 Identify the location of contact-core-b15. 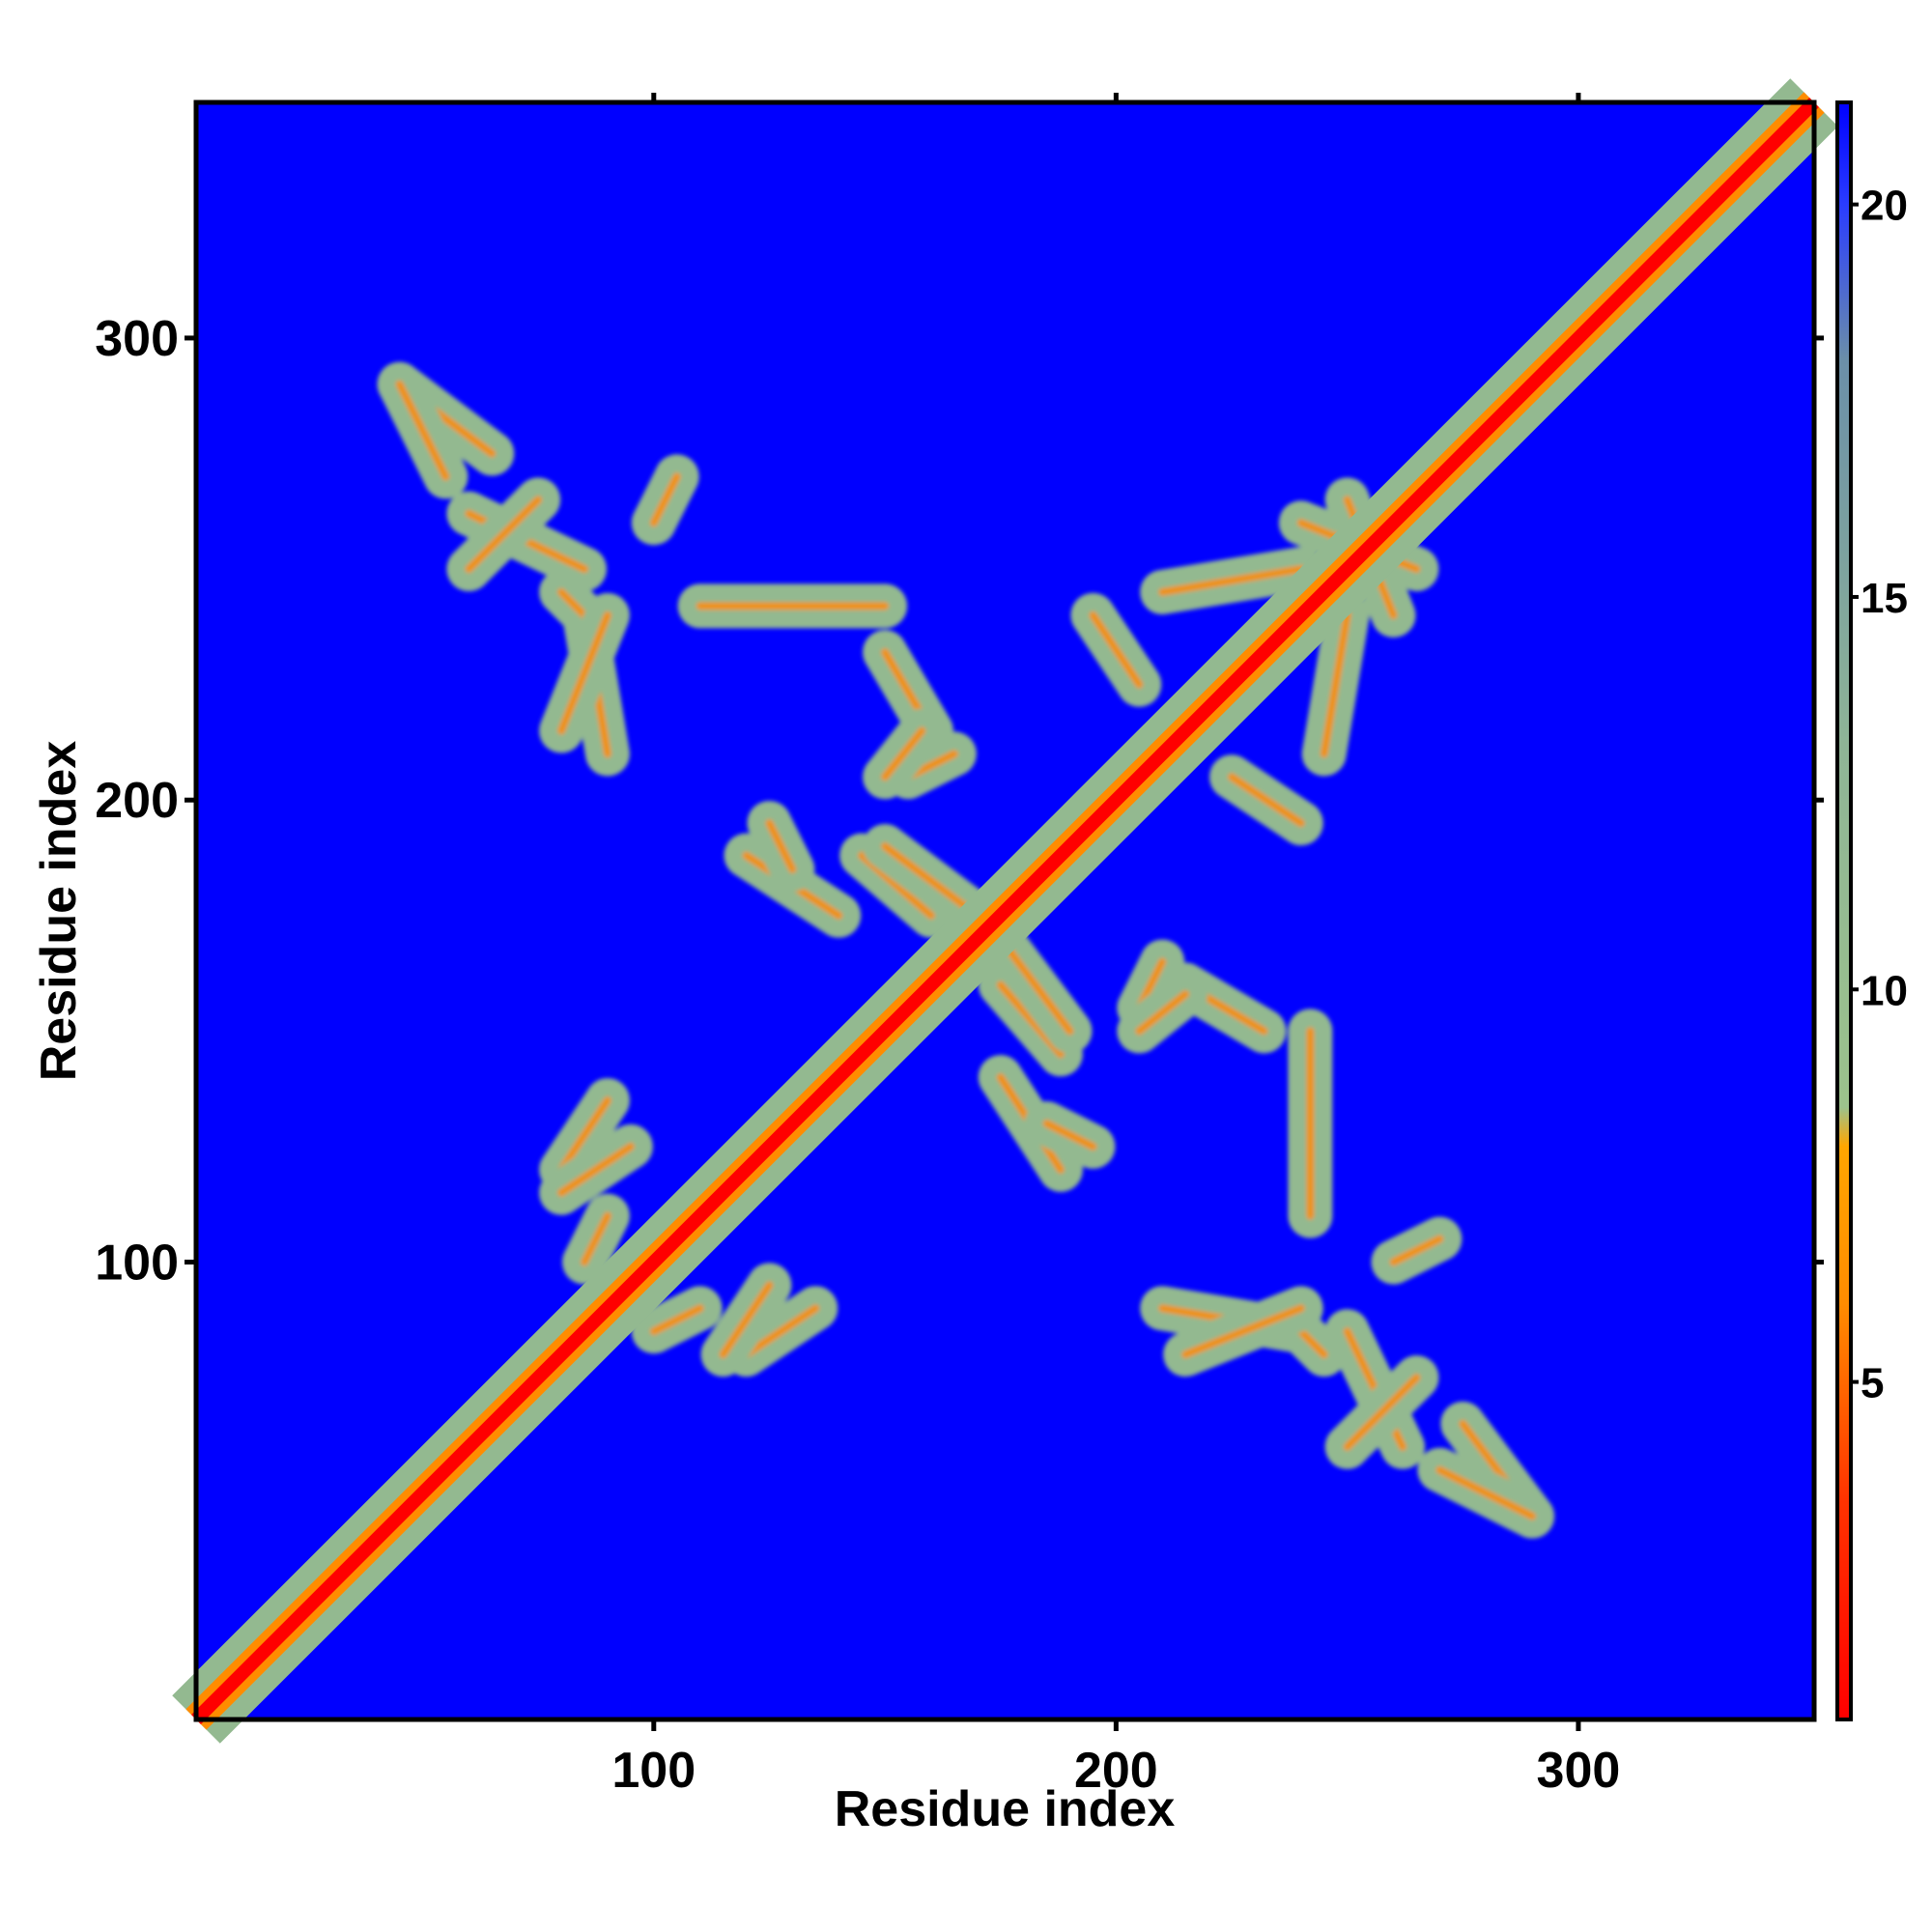
(504, 535).